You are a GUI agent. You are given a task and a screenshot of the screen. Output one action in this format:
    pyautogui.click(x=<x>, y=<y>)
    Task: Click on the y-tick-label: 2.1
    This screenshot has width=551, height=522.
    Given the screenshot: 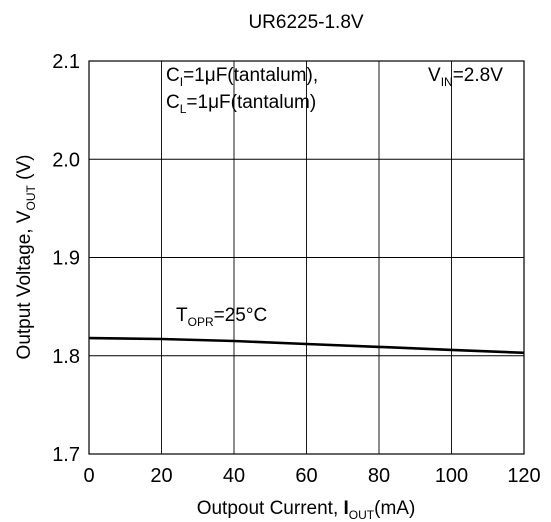 What is the action you would take?
    pyautogui.click(x=66, y=62)
    